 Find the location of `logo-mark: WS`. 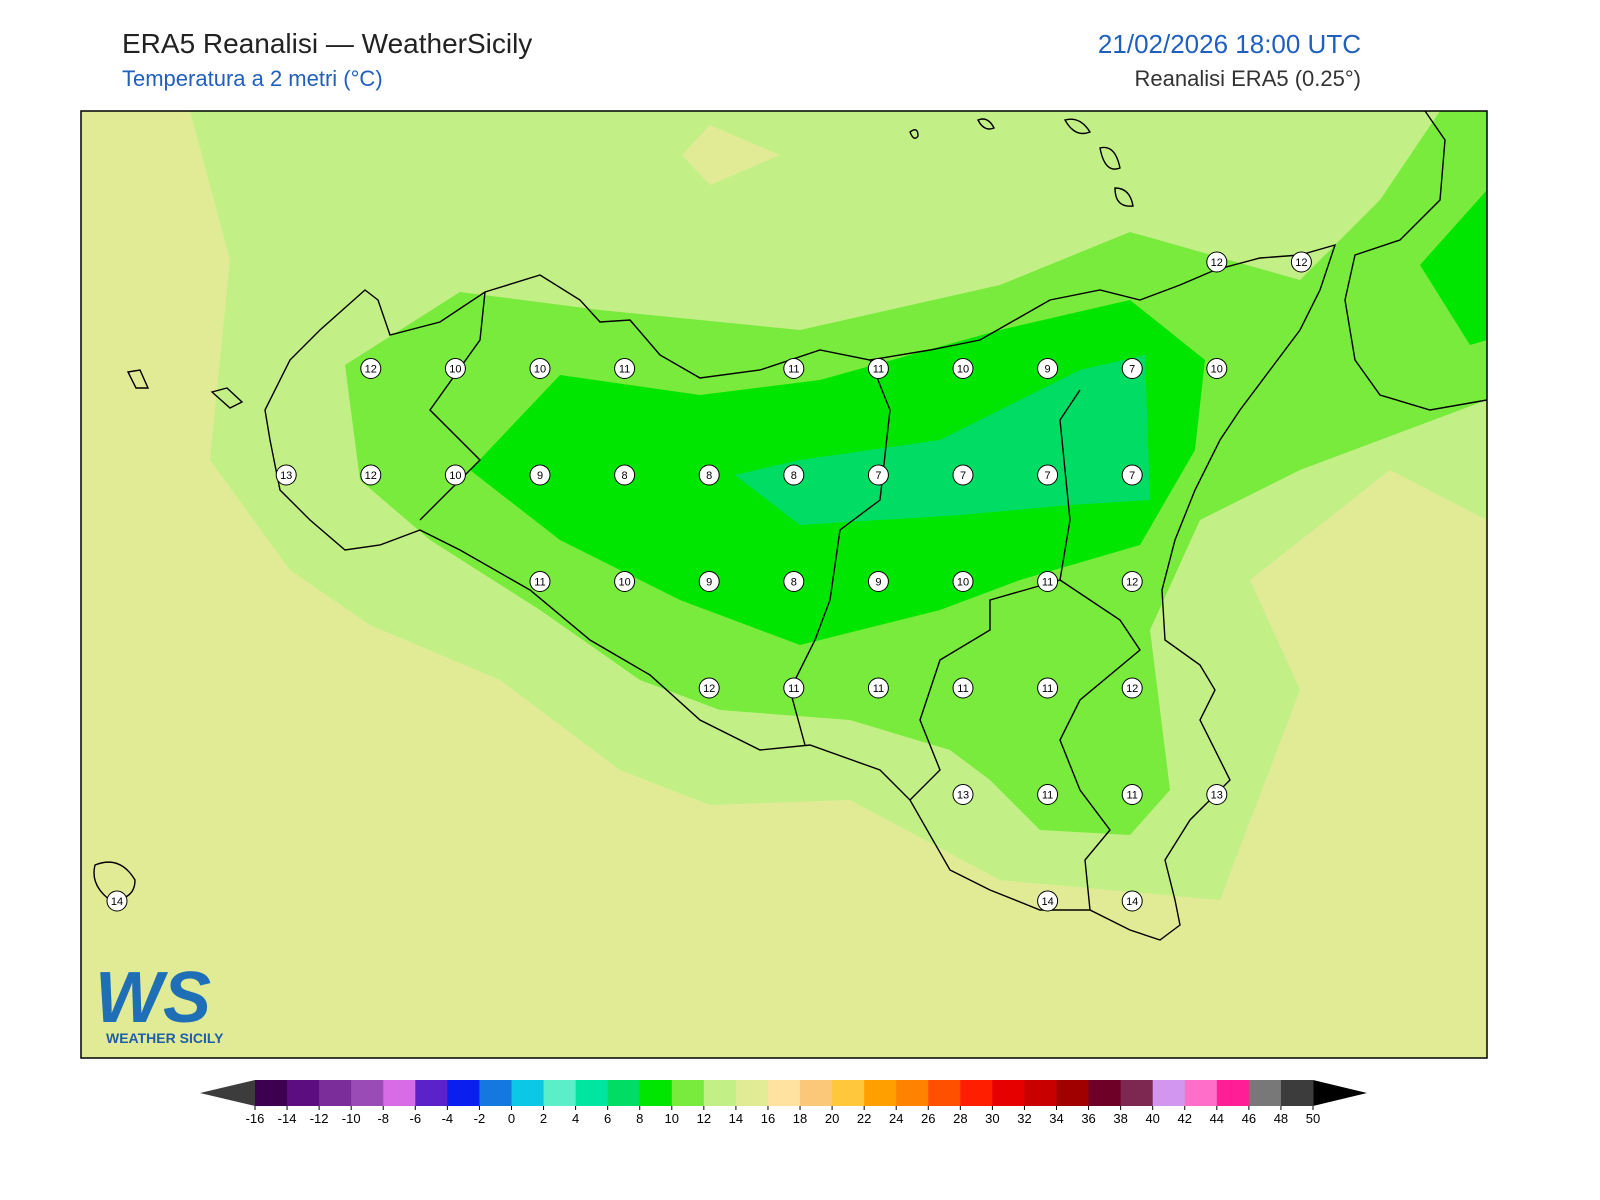

logo-mark: WS is located at coordinates (153, 998).